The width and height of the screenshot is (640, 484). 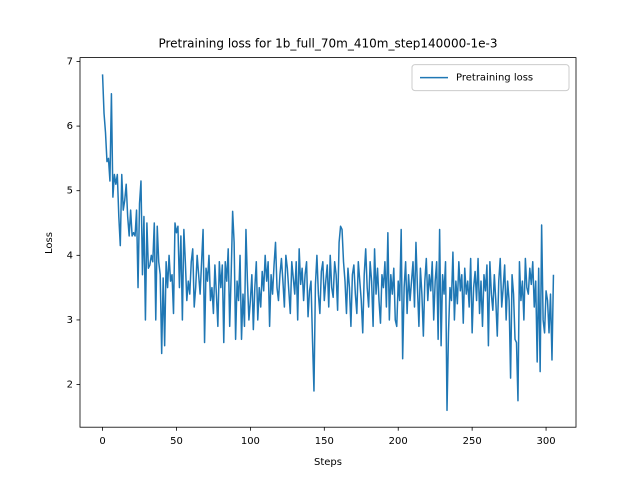 I want to click on y-tick-label: 2, so click(x=70, y=385).